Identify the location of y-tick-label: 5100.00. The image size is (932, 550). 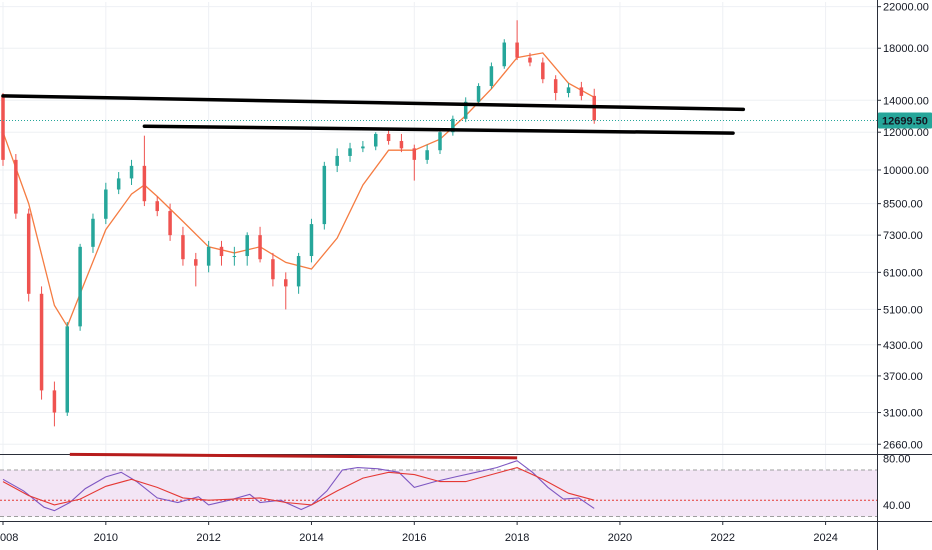
(903, 310).